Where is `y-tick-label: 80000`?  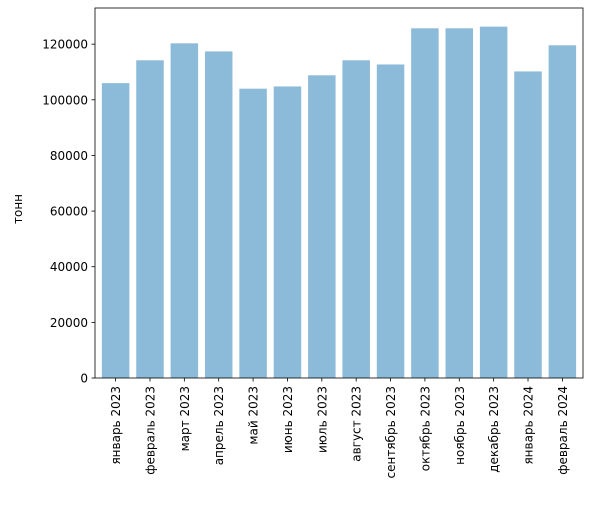 y-tick-label: 80000 is located at coordinates (69, 156).